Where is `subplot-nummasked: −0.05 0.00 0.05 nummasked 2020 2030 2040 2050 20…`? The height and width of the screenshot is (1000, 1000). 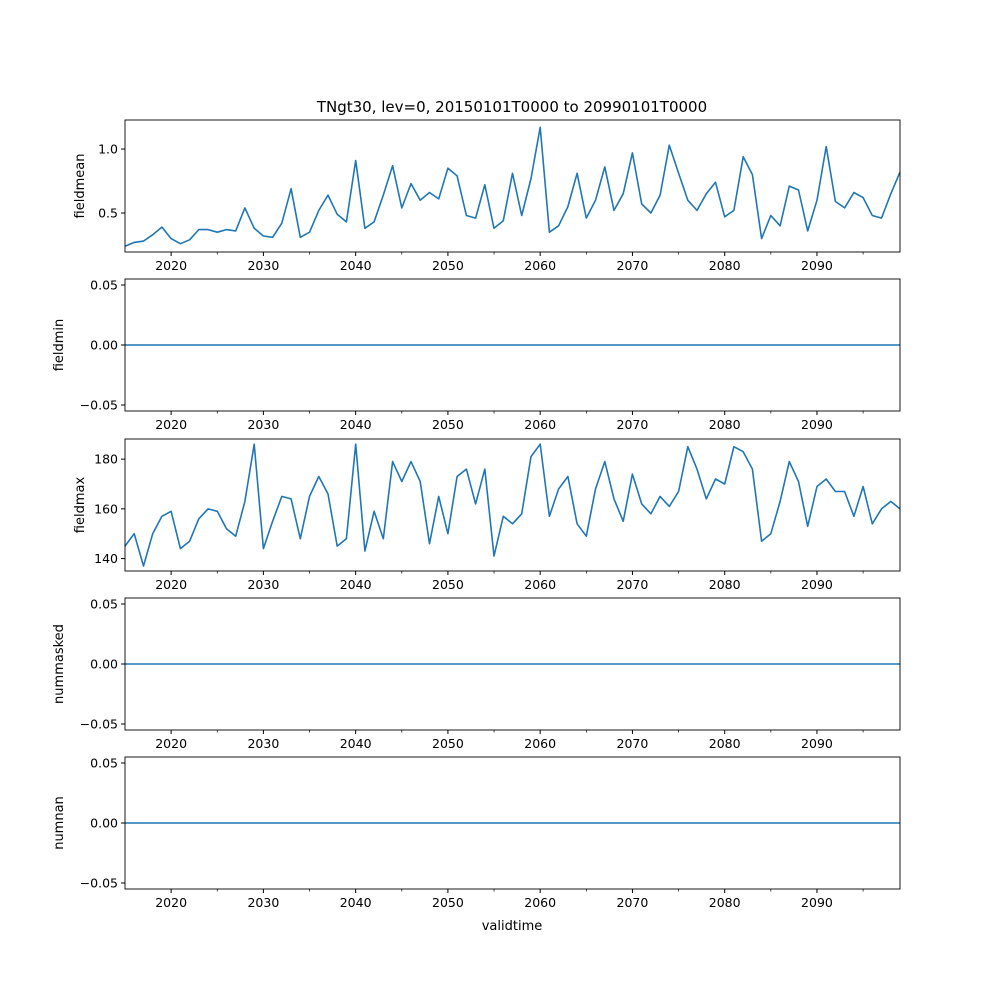
subplot-nummasked: −0.05 0.00 0.05 nummasked 2020 2030 2040 2050 20… is located at coordinates (476, 674).